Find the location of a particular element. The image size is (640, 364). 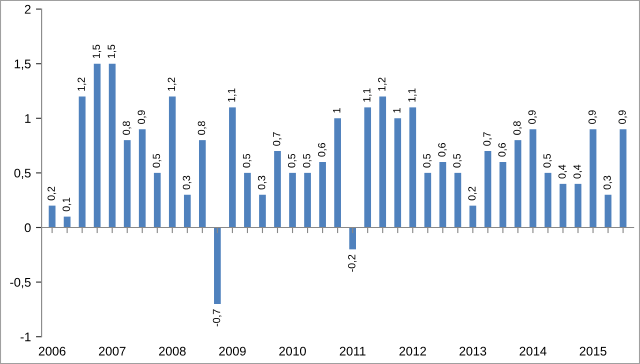

x-tick-label: 2015 is located at coordinates (593, 351).